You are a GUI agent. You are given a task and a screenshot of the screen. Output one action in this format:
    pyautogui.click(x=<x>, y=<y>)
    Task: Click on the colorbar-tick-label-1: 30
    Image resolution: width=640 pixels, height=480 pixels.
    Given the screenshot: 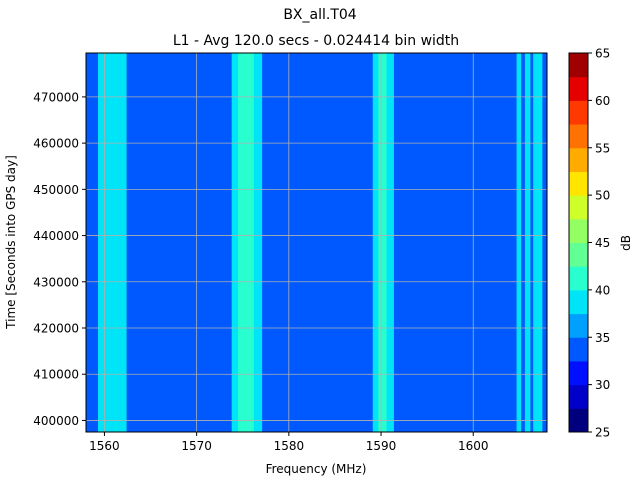 What is the action you would take?
    pyautogui.click(x=602, y=385)
    